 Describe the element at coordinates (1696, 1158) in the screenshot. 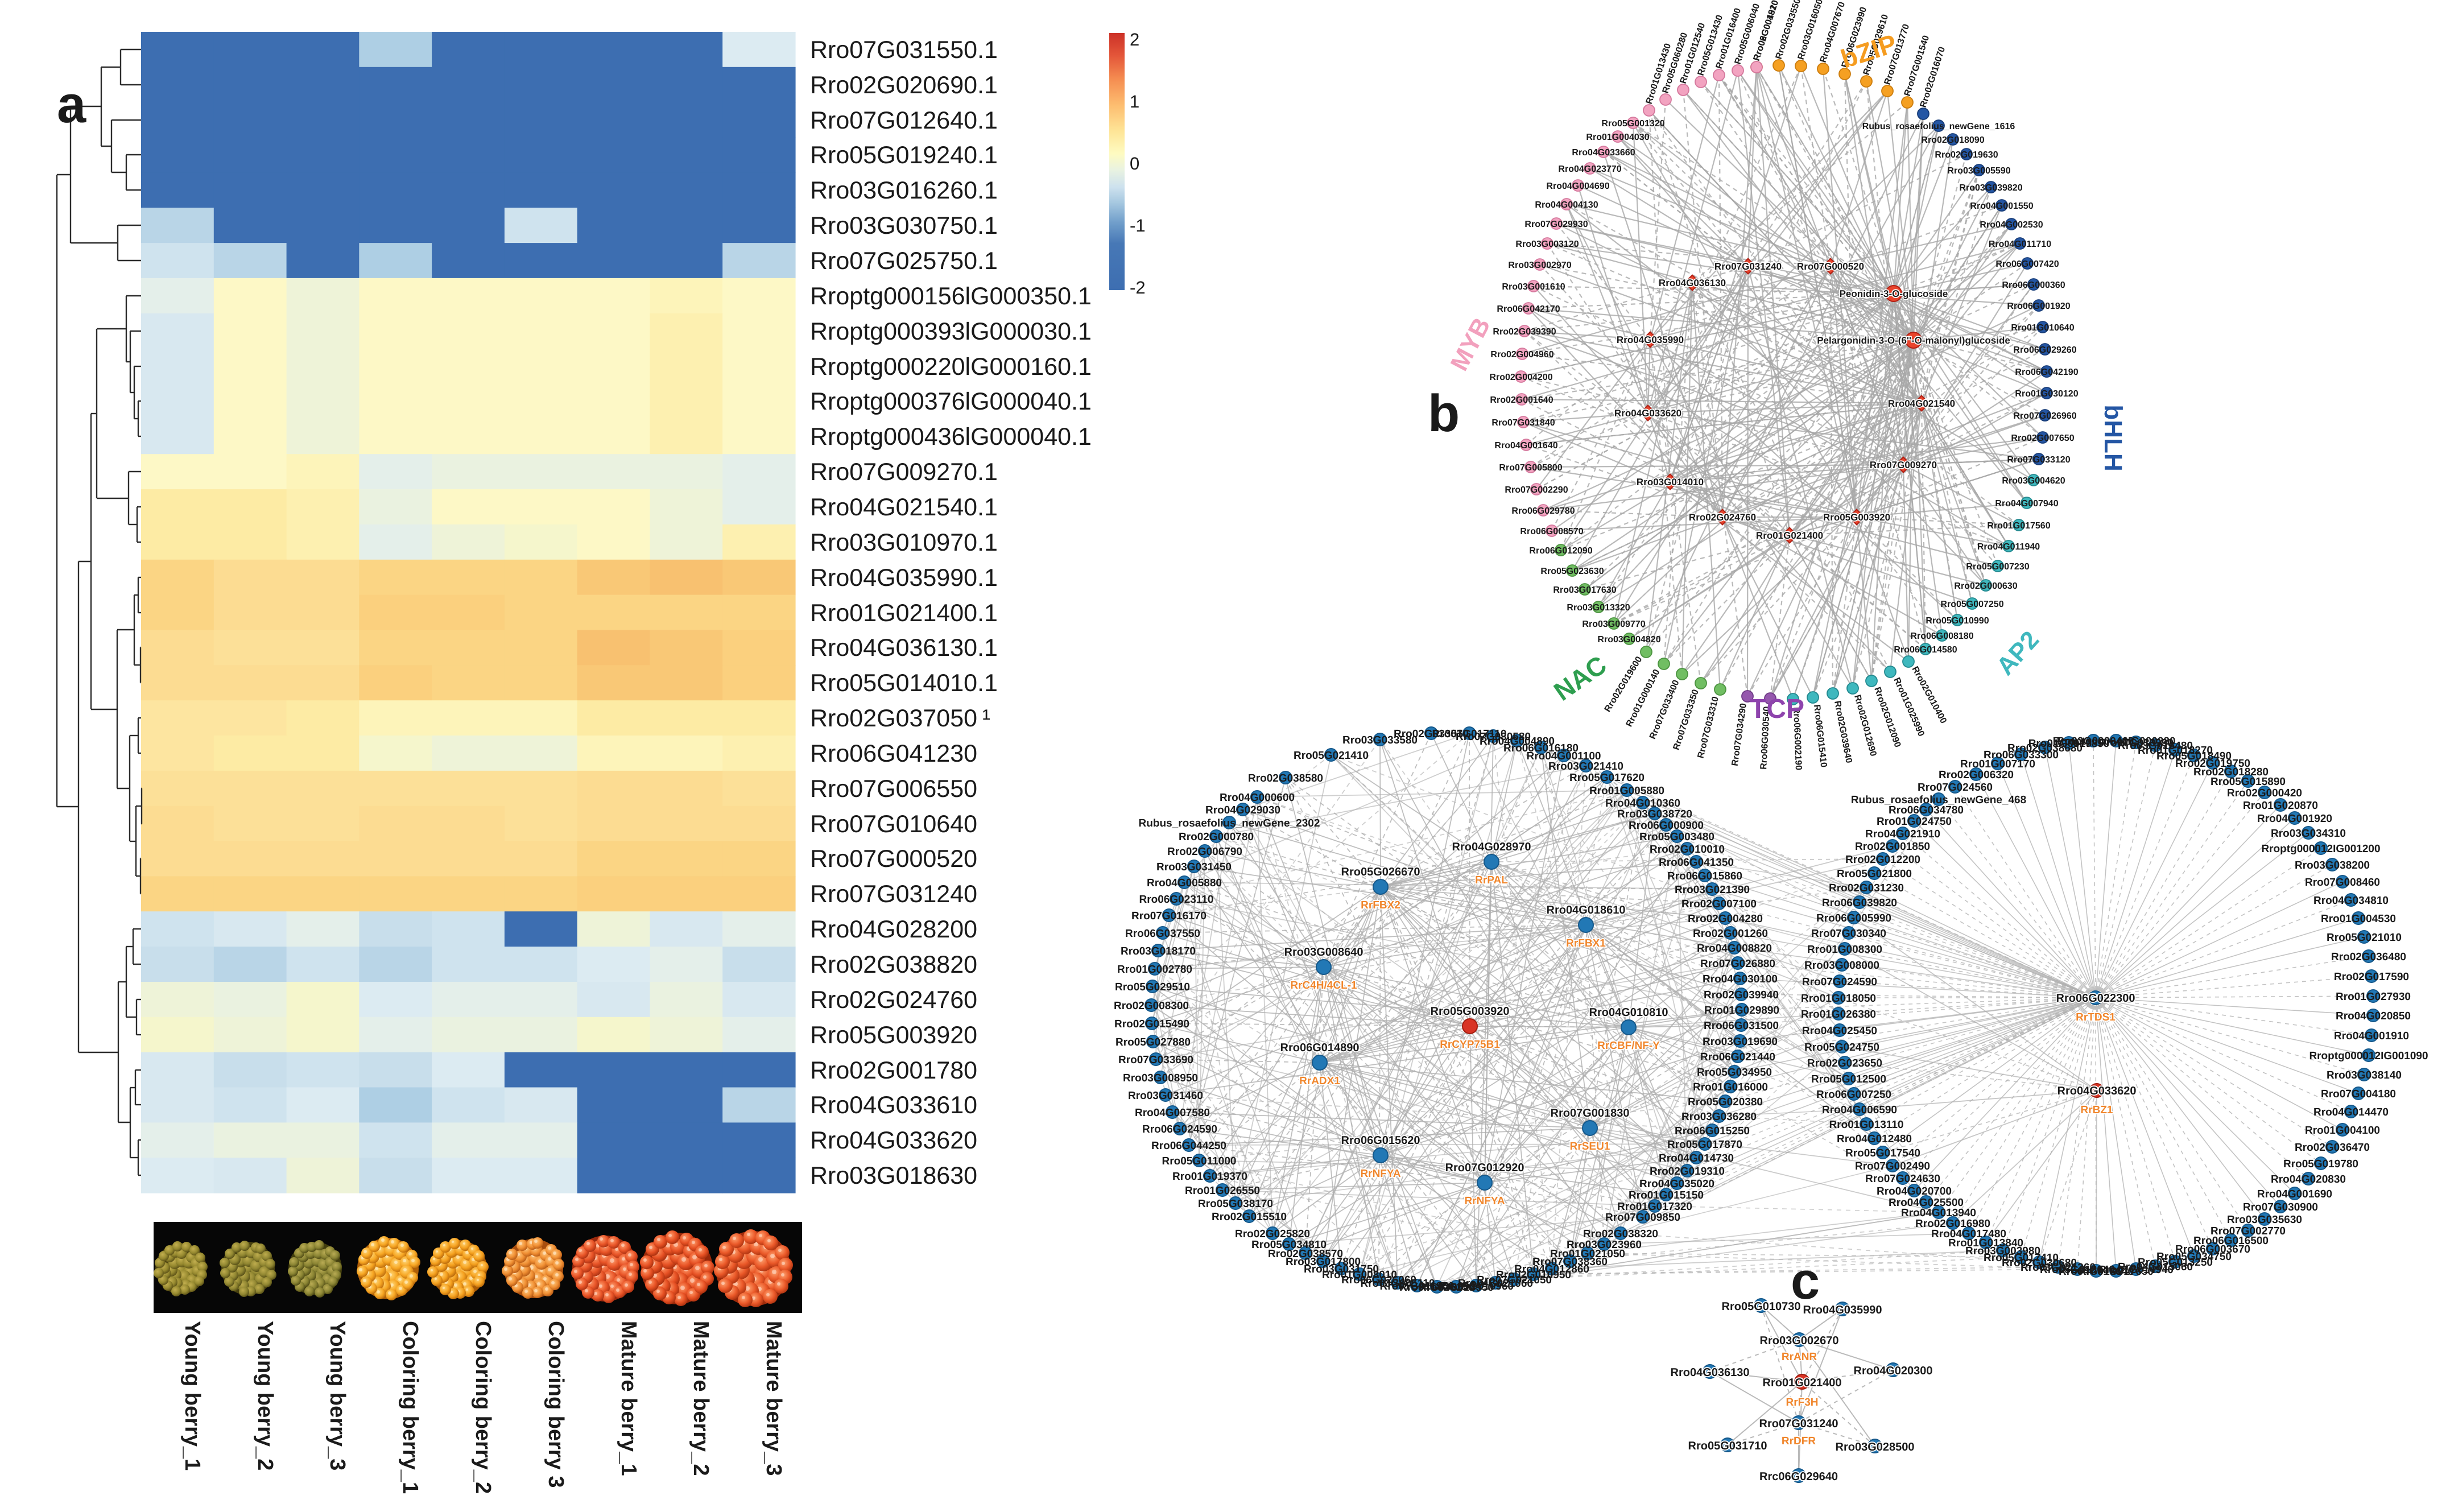

I see `svg-text: Rro04G014730` at that location.